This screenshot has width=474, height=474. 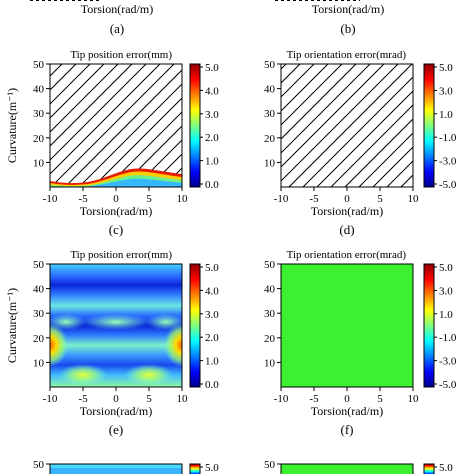 I want to click on panel-d-hatch, so click(x=347, y=125).